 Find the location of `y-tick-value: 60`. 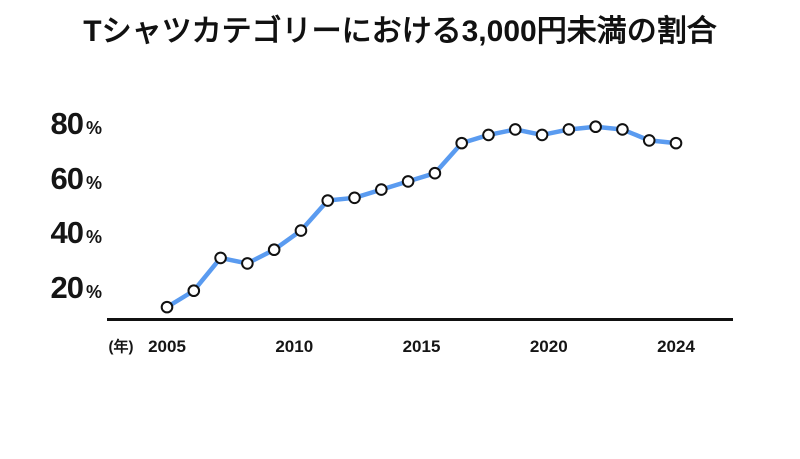

y-tick-value: 60 is located at coordinates (67, 178).